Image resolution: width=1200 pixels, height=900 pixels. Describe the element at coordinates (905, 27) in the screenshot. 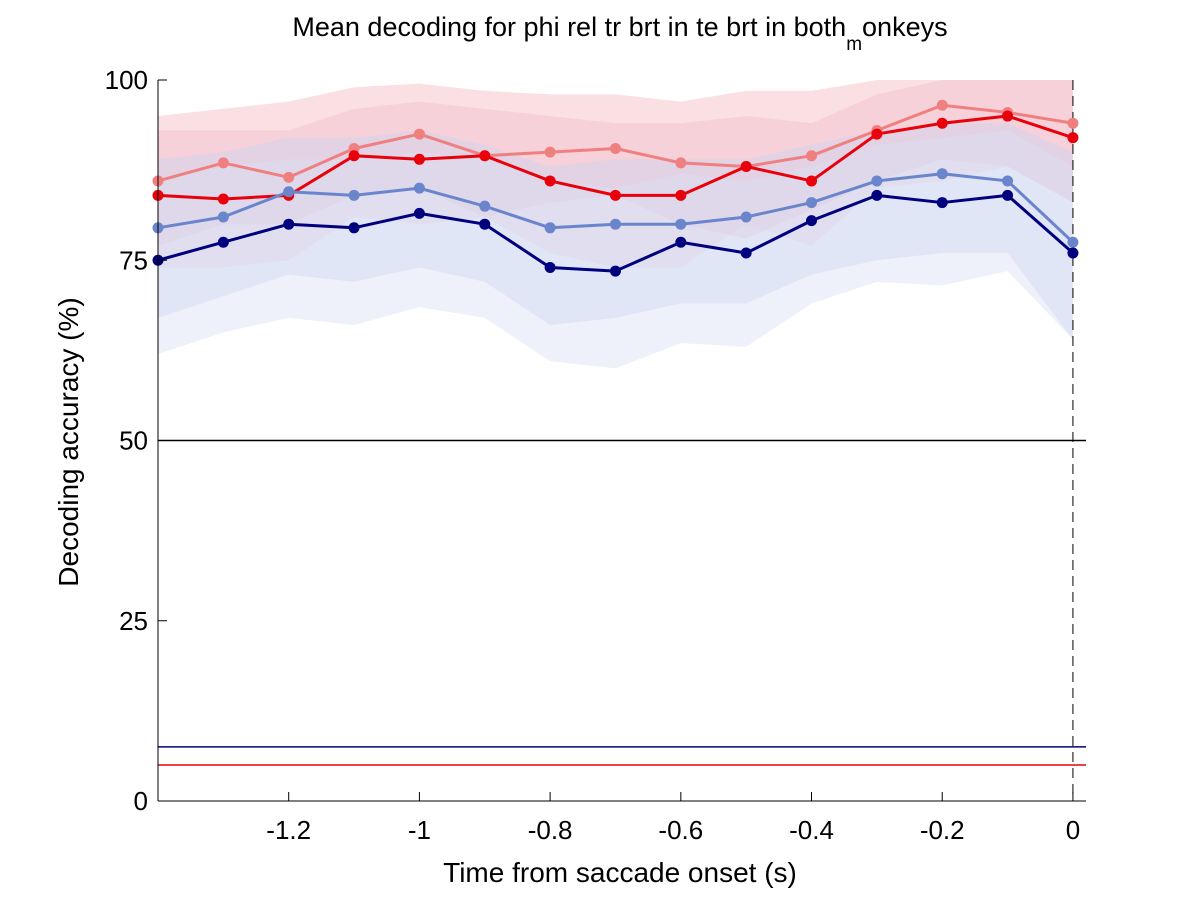

I see `chart-title-tail: onkeys` at that location.